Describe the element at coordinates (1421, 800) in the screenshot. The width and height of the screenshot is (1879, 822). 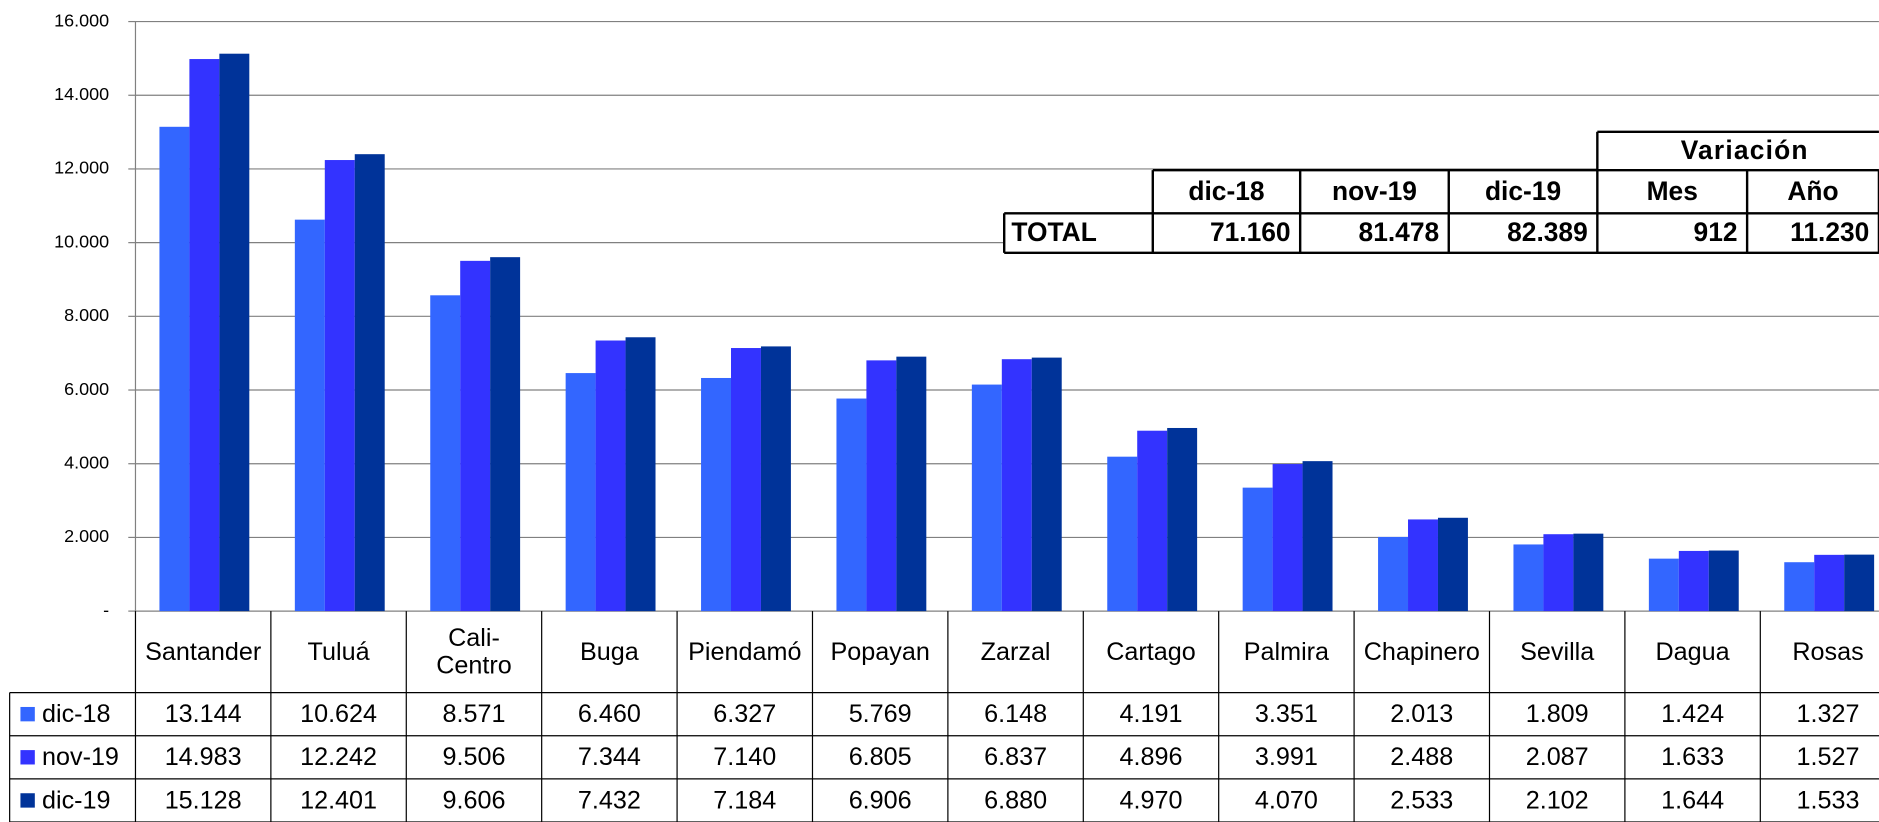
I see `data-label: 2.533` at that location.